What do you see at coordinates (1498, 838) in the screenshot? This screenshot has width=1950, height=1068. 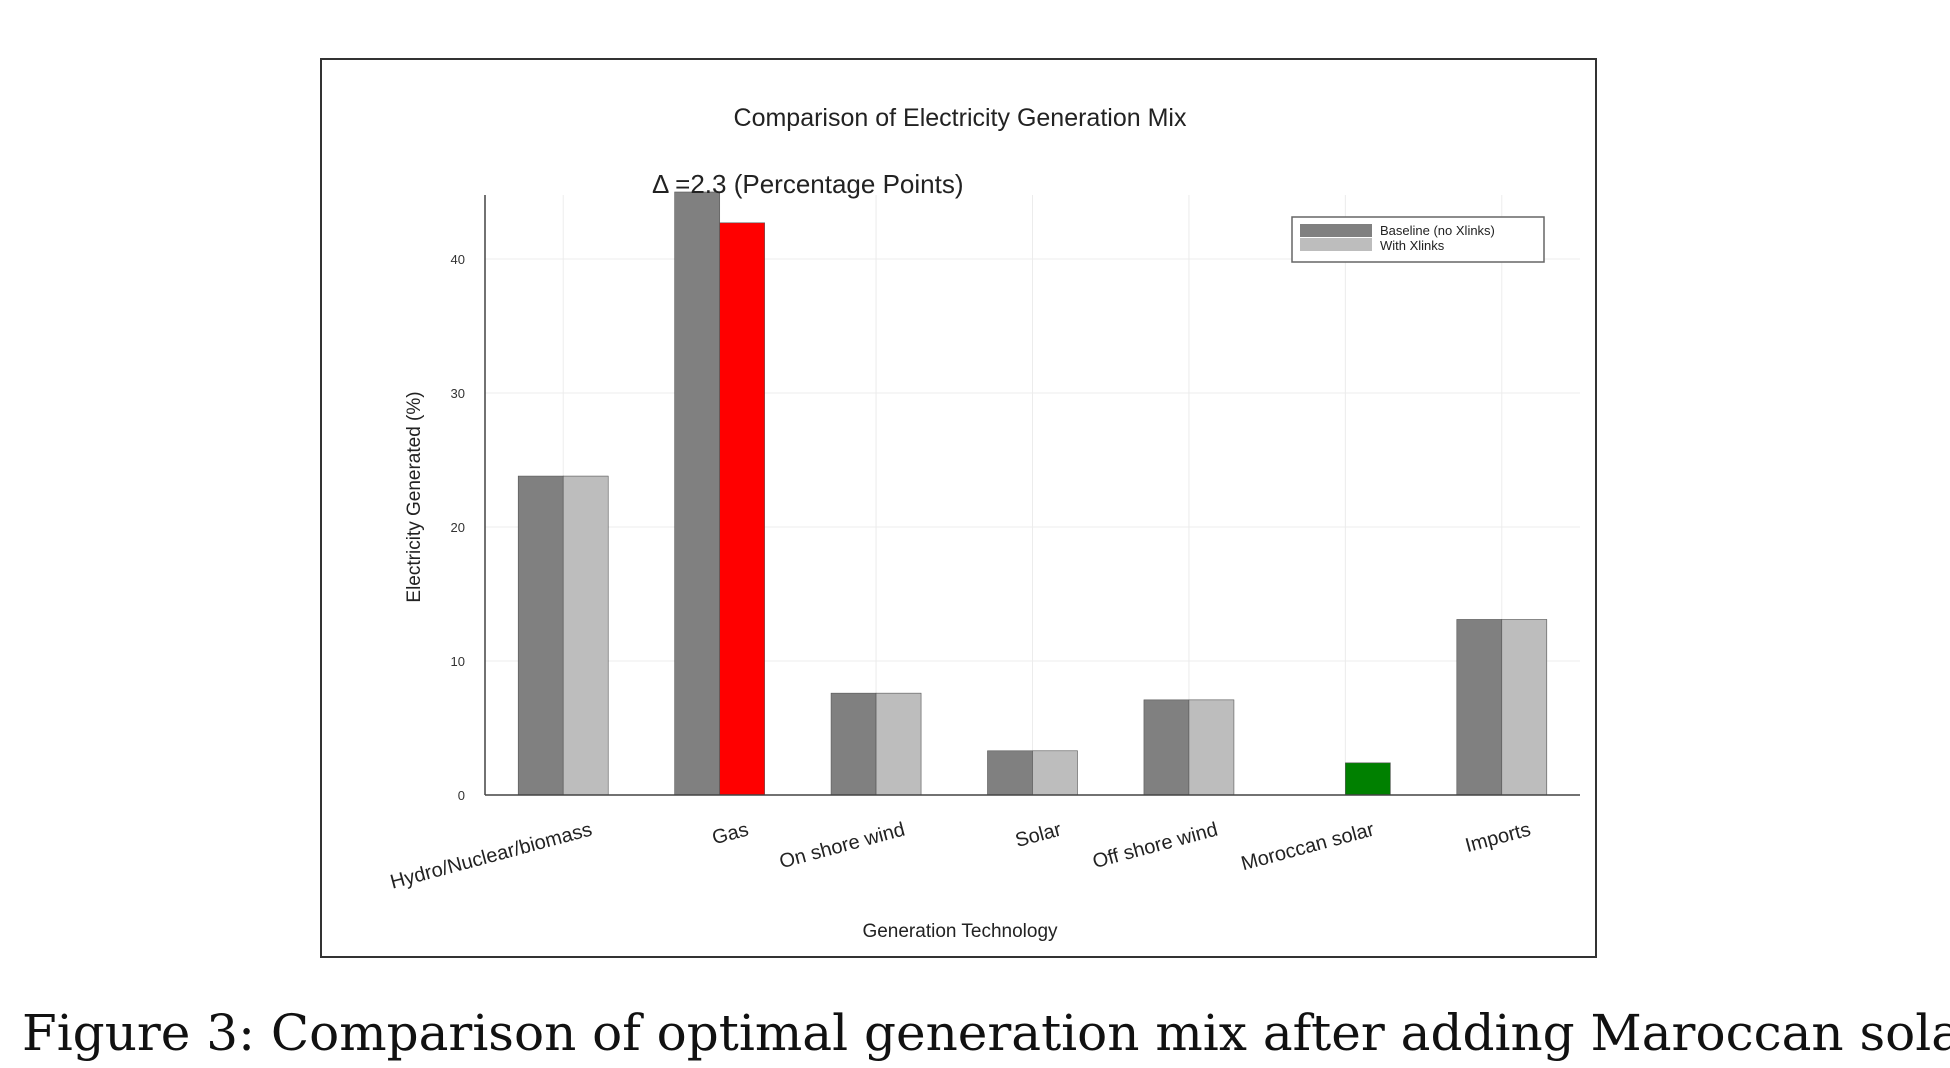 I see `x-tick-label: Imports` at bounding box center [1498, 838].